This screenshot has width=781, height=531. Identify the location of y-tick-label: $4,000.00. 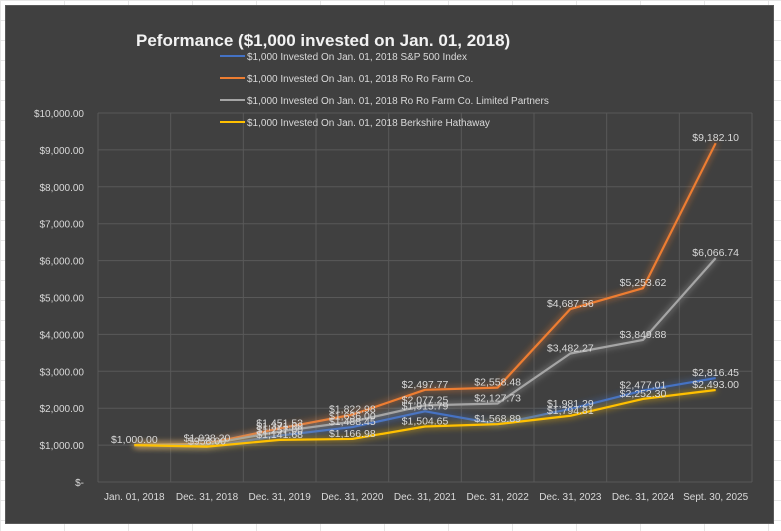
(62, 335).